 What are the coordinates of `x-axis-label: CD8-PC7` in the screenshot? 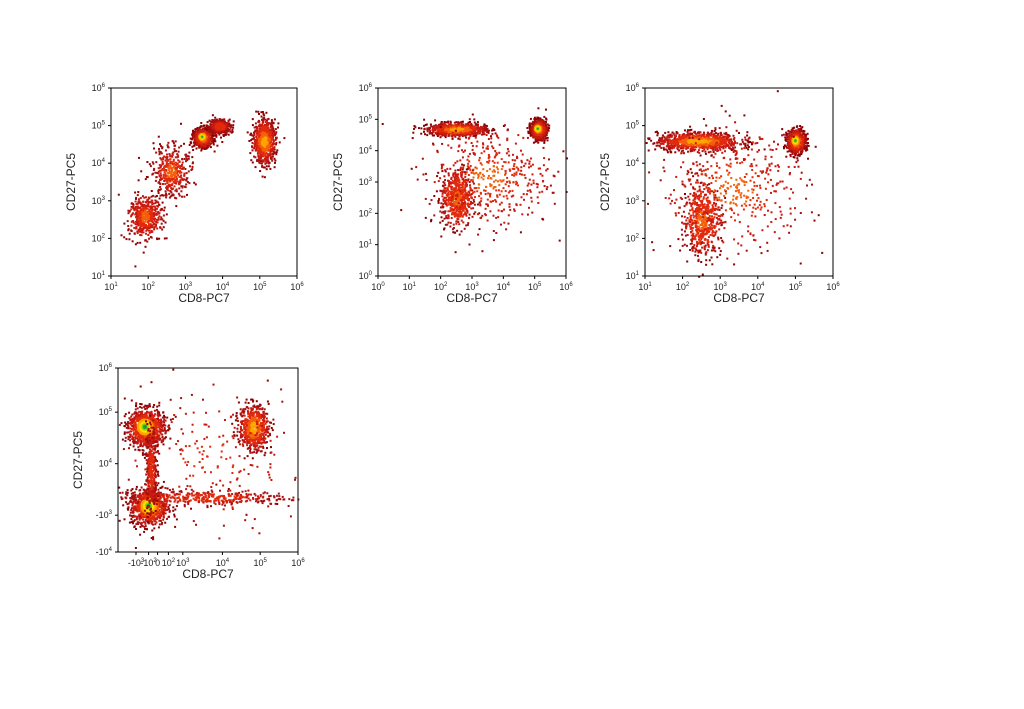 It's located at (204, 298).